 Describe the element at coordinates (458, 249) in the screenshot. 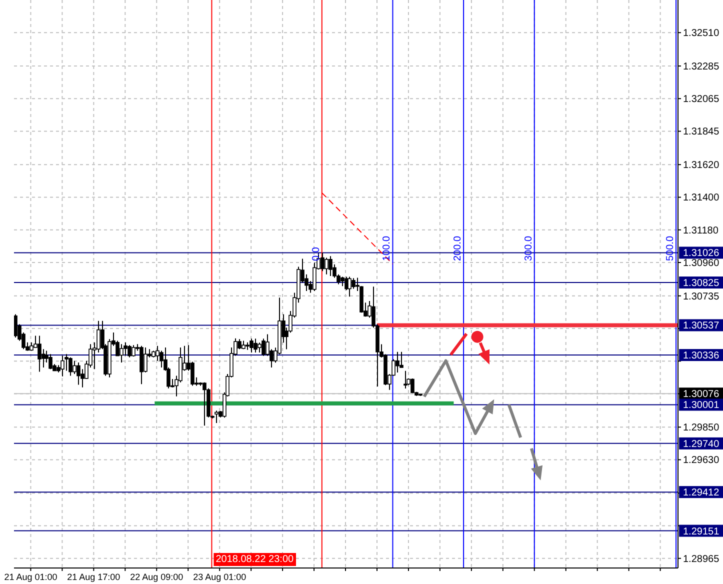

I see `annotation: 200.0` at that location.